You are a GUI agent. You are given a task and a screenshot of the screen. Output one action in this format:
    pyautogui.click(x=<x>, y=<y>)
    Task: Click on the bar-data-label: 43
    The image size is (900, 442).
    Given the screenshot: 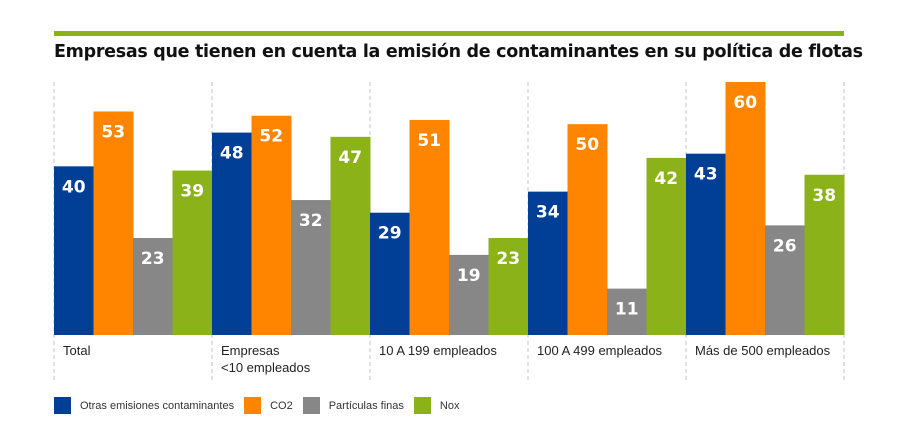 What is the action you would take?
    pyautogui.click(x=706, y=175)
    